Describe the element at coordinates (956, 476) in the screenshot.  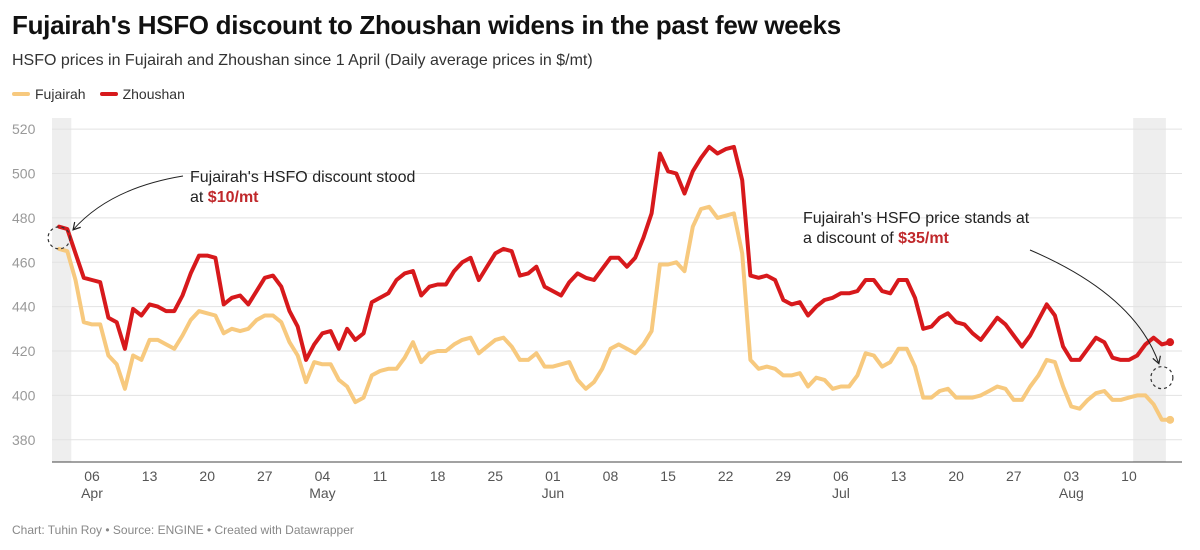
I see `x-tick-label-2025-07-20: 20` at that location.